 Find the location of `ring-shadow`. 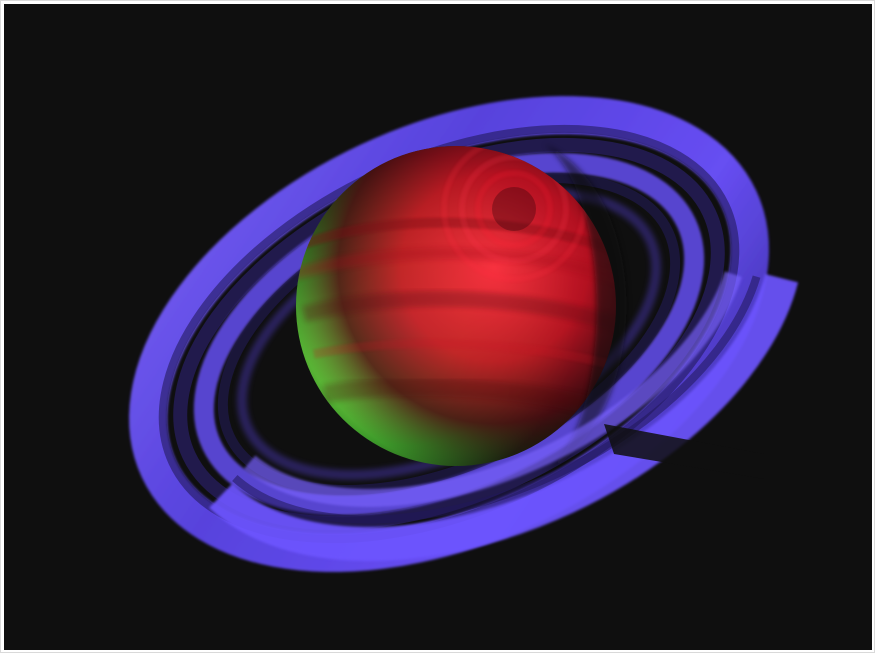

ring-shadow is located at coordinates (684, 451).